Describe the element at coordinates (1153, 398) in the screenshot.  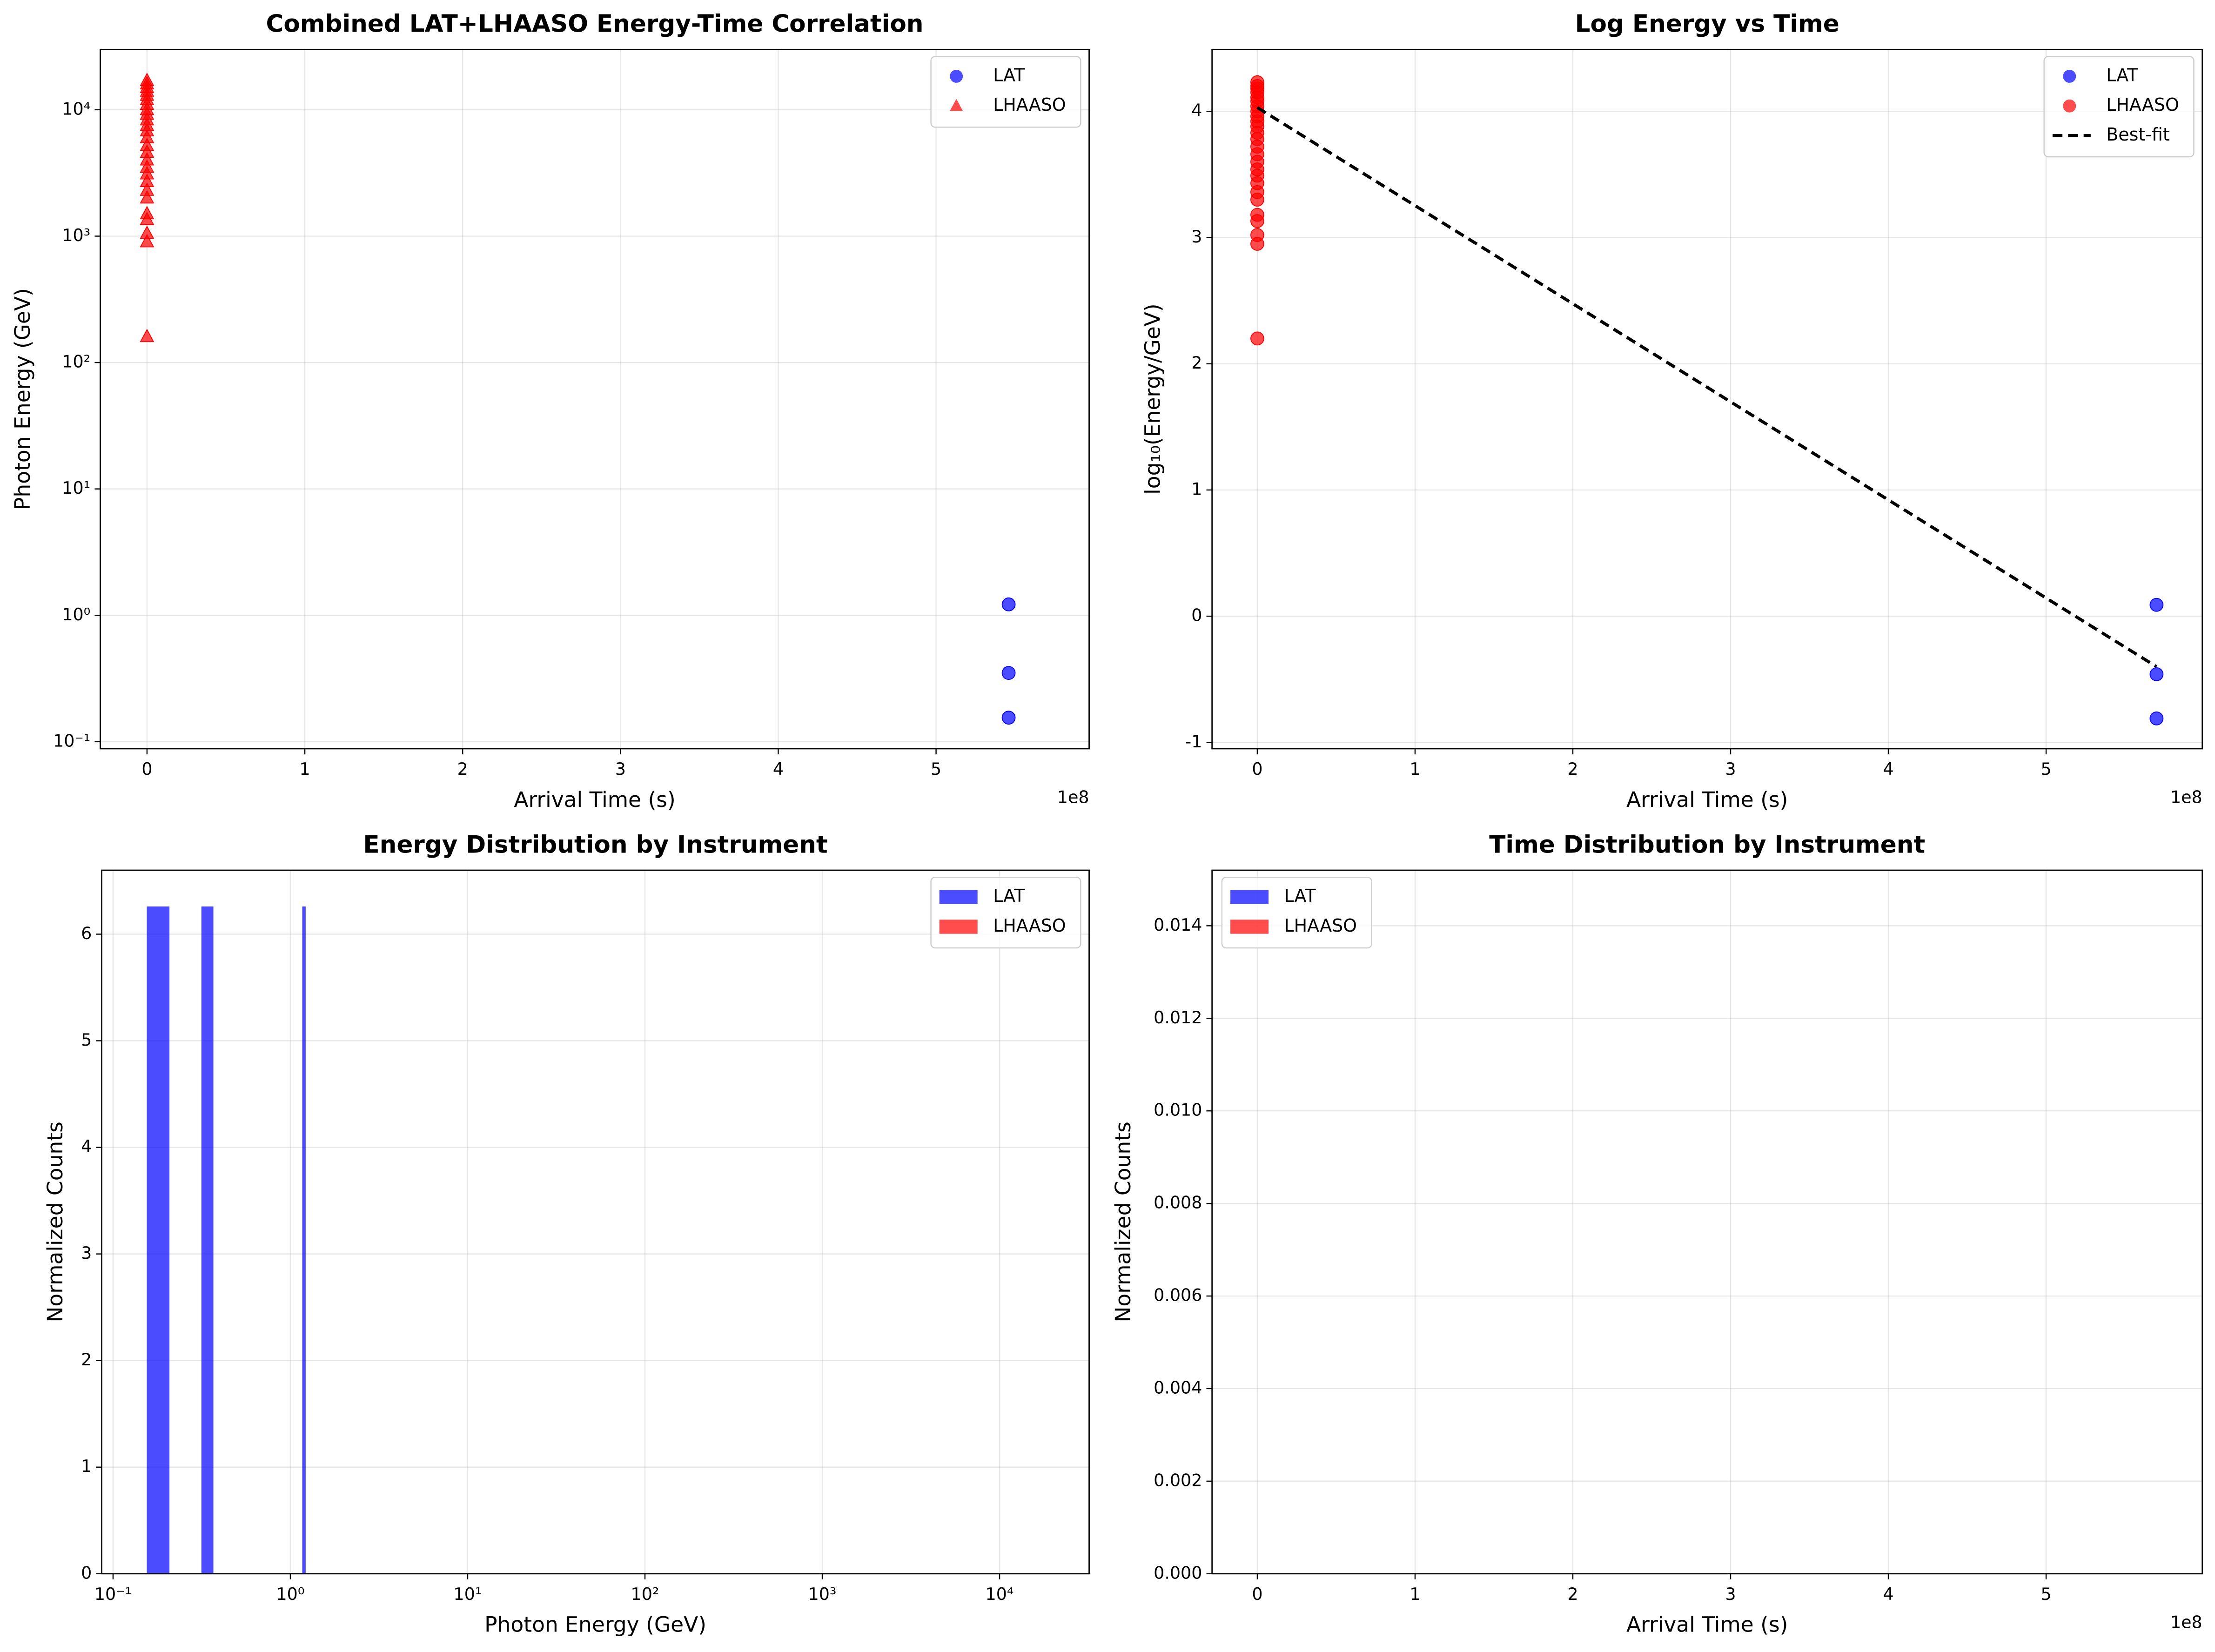
I see `y-axis-label: log₁₀(Energy/GeV)` at that location.